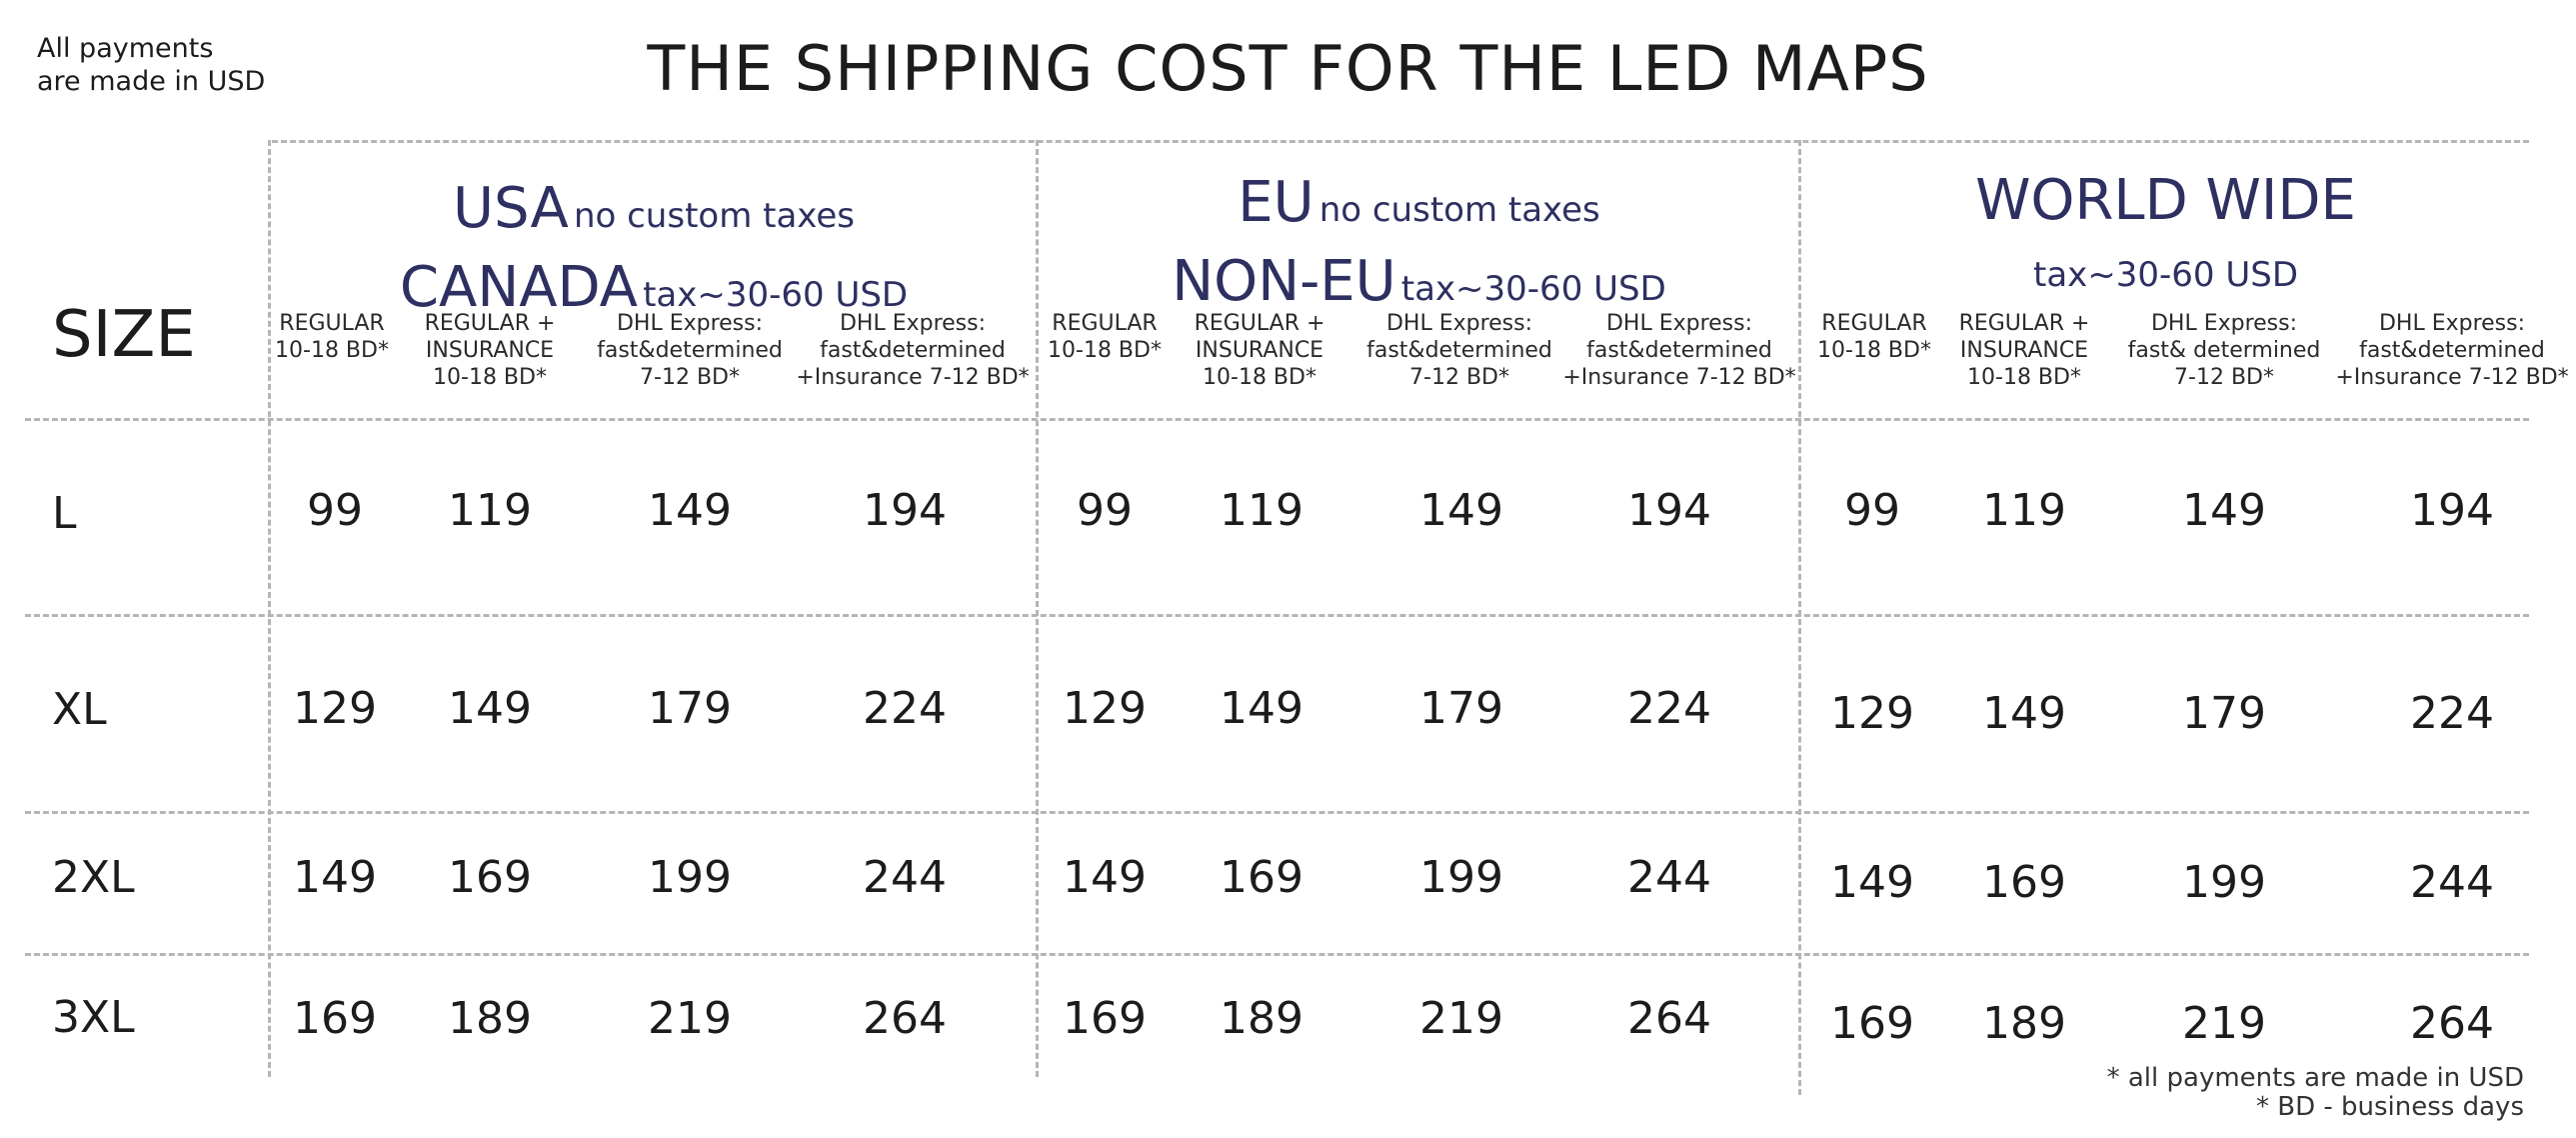  What do you see at coordinates (126, 48) in the screenshot?
I see `top-note-line: All payments` at bounding box center [126, 48].